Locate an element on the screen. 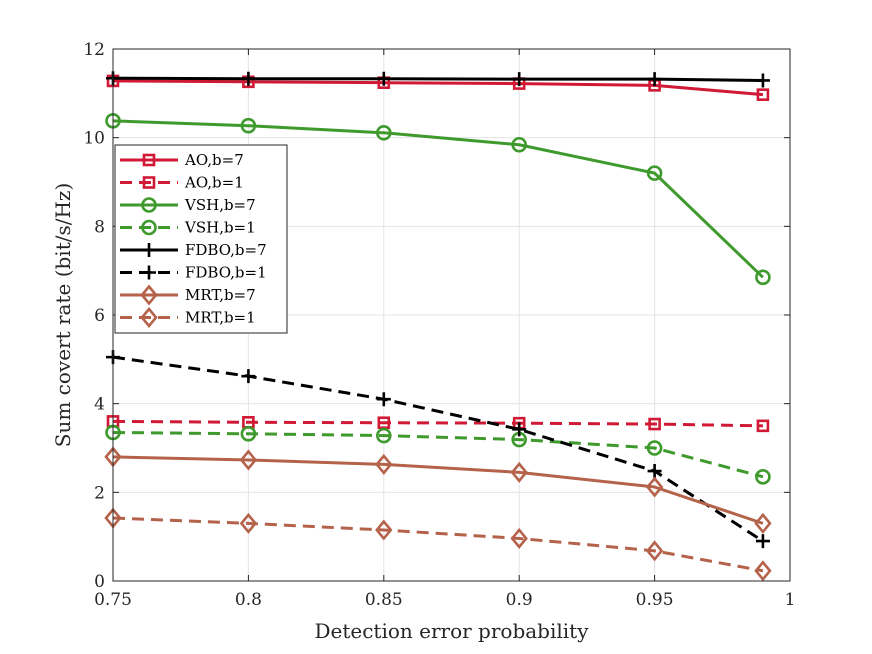 This screenshot has width=872, height=654. x-axis-label: Detection error probability is located at coordinates (451, 631).